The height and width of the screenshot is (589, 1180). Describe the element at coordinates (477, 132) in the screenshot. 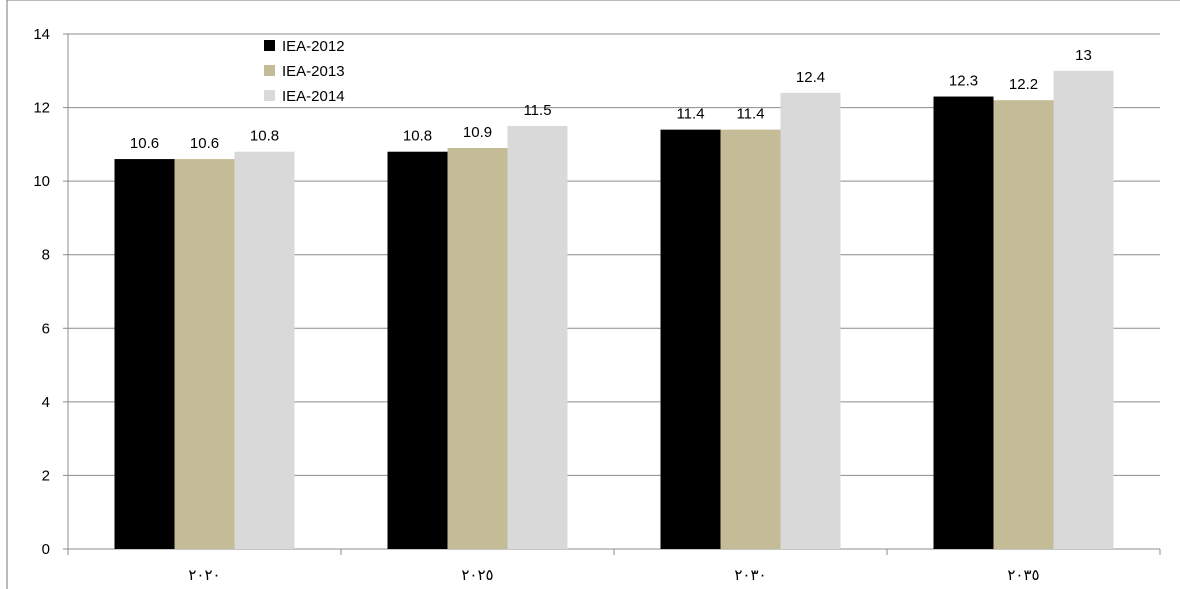

I see `data-label: 10.9` at that location.